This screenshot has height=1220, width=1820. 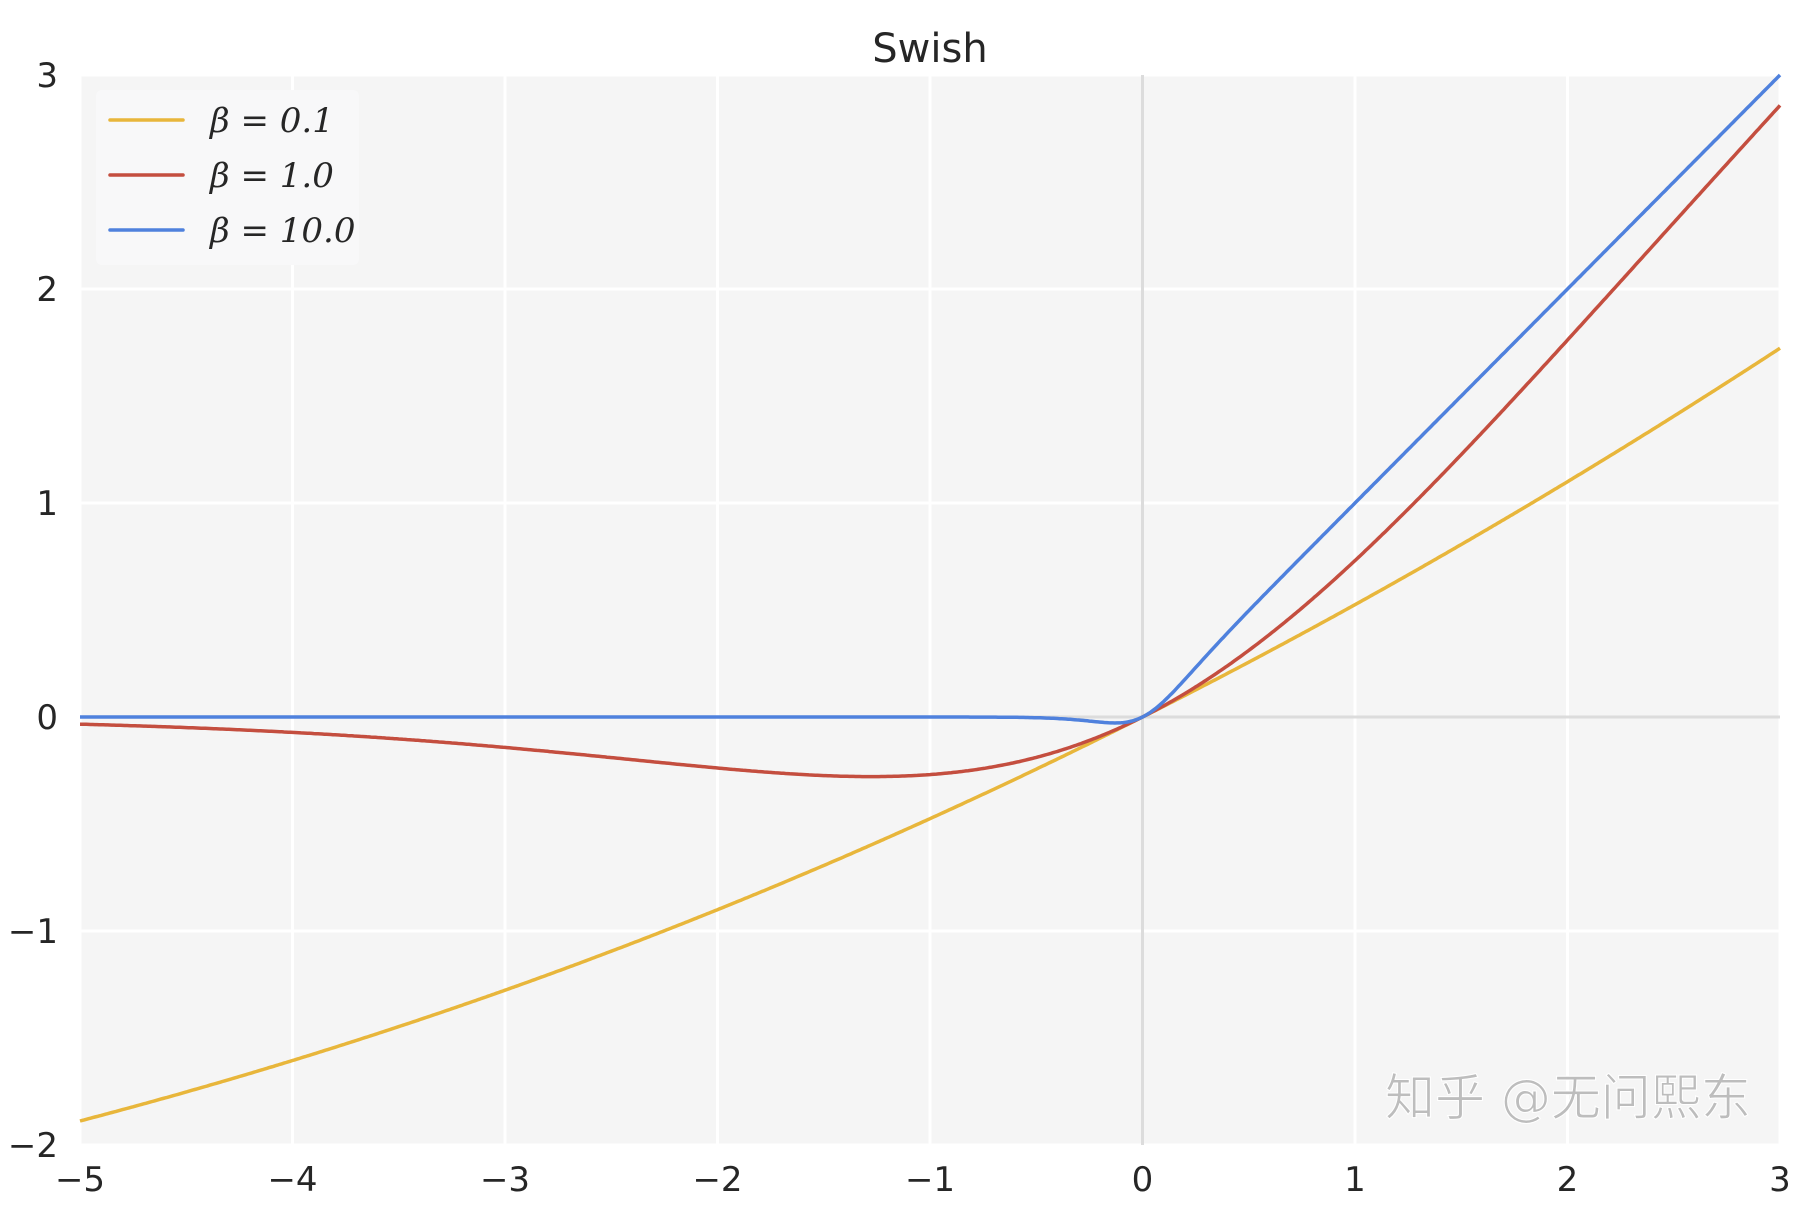 I want to click on y-tick-label: −1, so click(x=33, y=932).